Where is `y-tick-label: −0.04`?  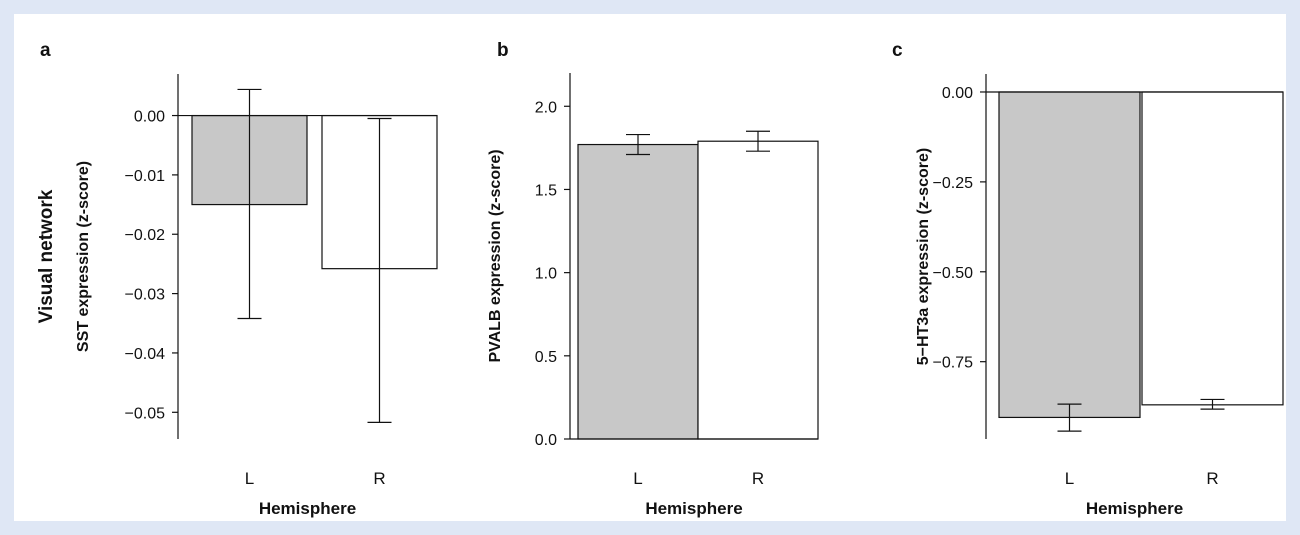 y-tick-label: −0.04 is located at coordinates (145, 354).